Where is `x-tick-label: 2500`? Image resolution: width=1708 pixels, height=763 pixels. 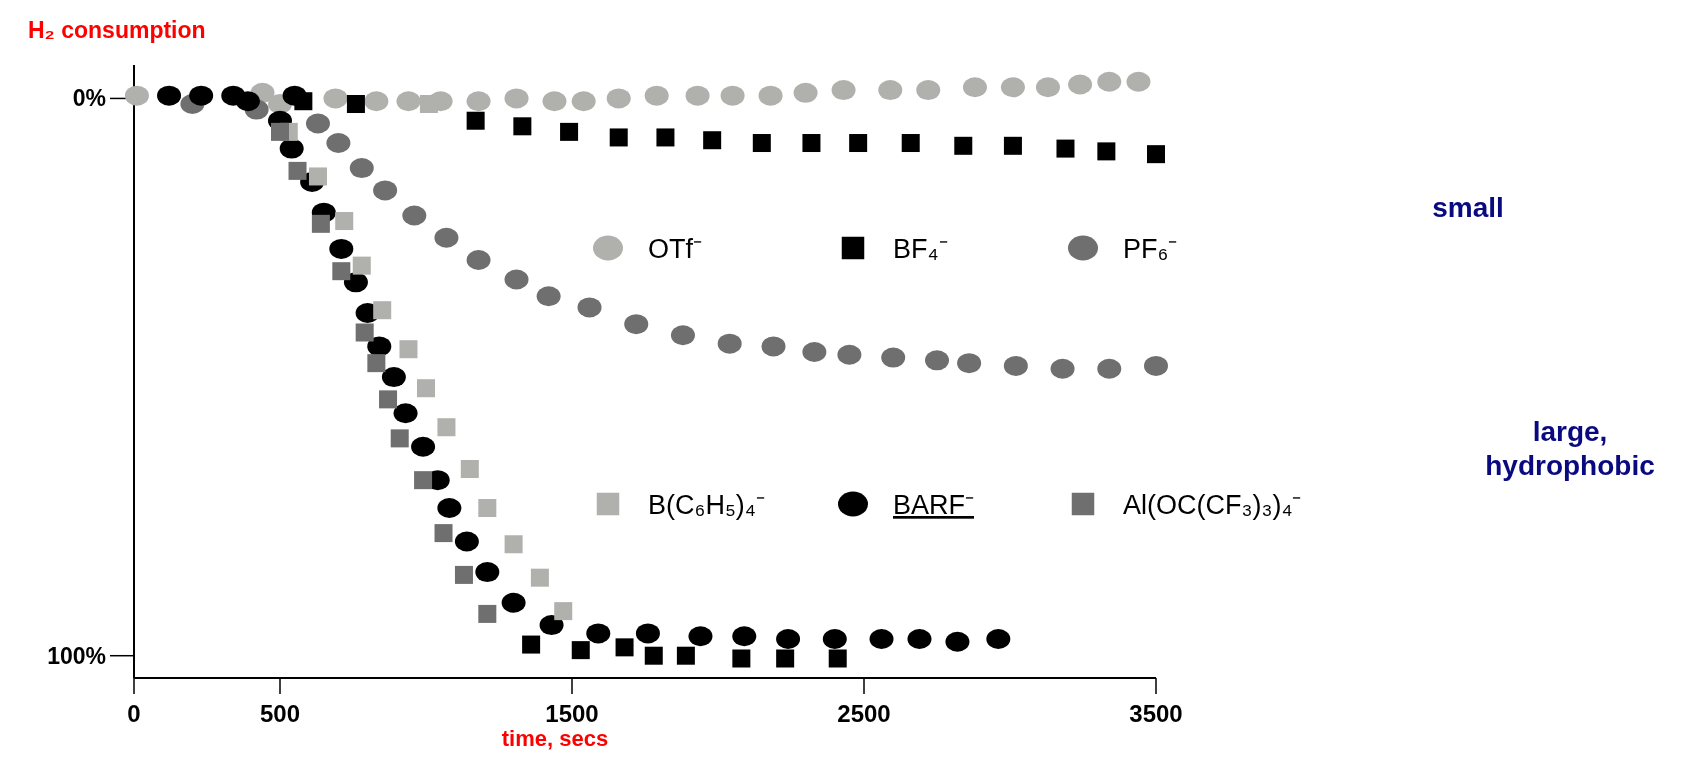
x-tick-label: 2500 is located at coordinates (864, 713).